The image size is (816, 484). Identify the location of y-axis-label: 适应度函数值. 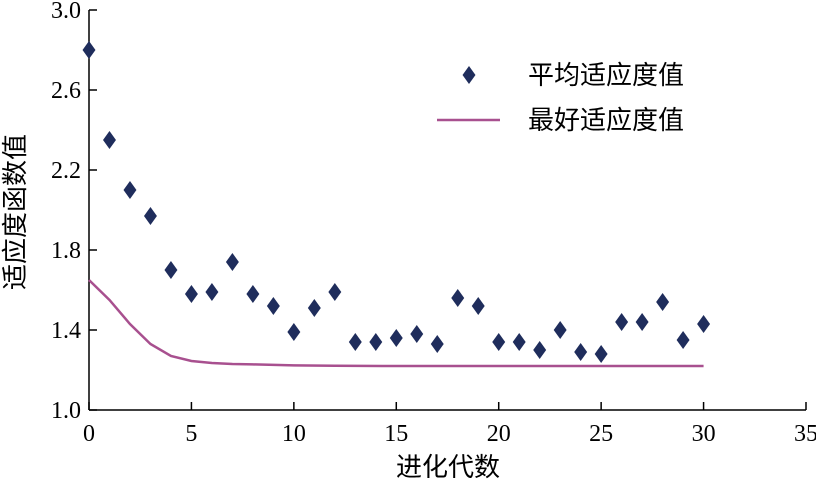
(16, 212).